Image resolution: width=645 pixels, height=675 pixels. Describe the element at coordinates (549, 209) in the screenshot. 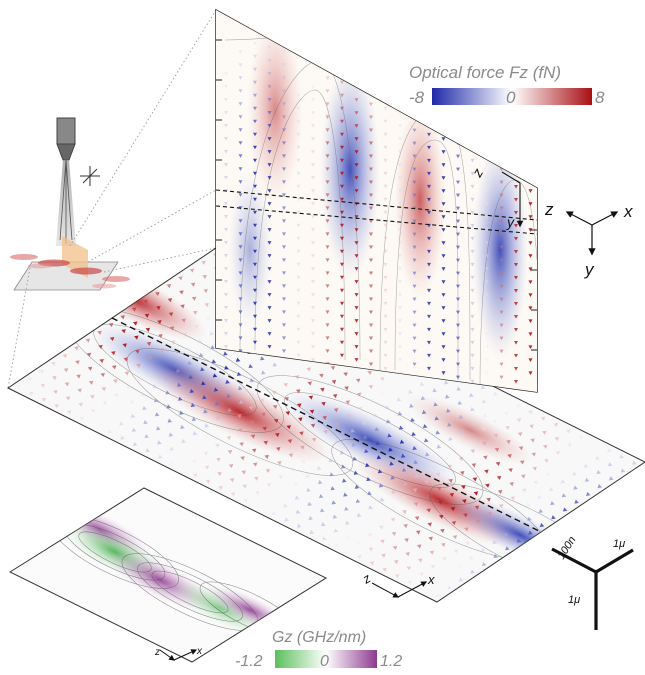

I see `triad-z-label: z` at that location.